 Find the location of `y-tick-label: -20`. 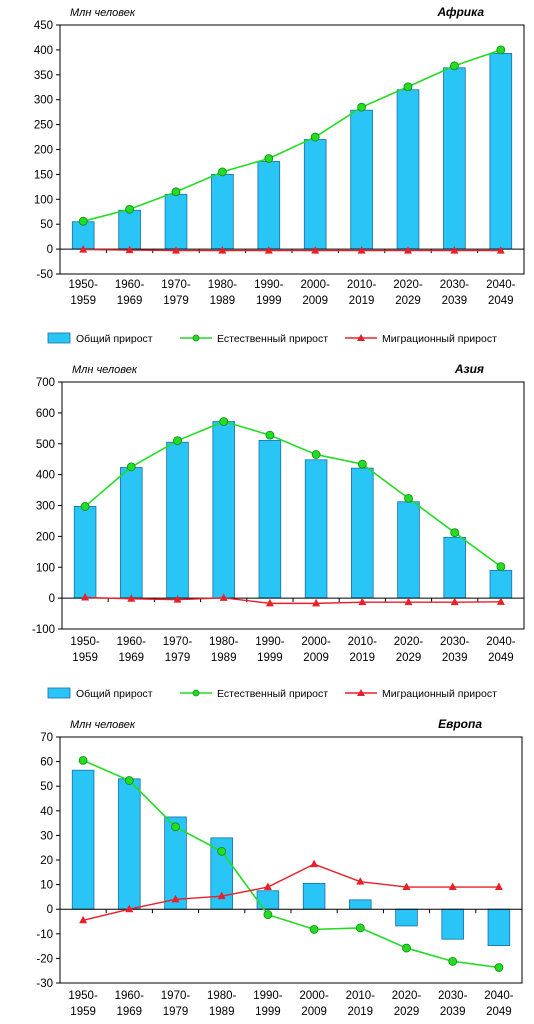

y-tick-label: -20 is located at coordinates (44, 959).